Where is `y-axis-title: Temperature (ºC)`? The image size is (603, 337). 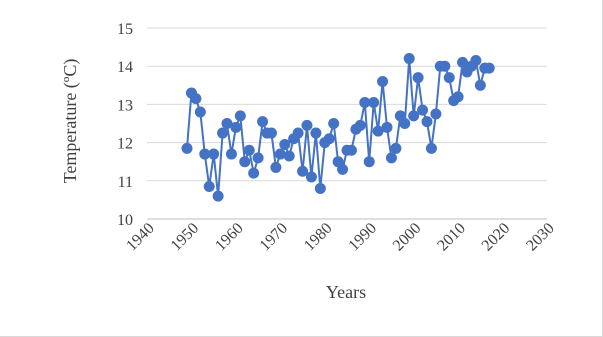 y-axis-title: Temperature (ºC) is located at coordinates (70, 121).